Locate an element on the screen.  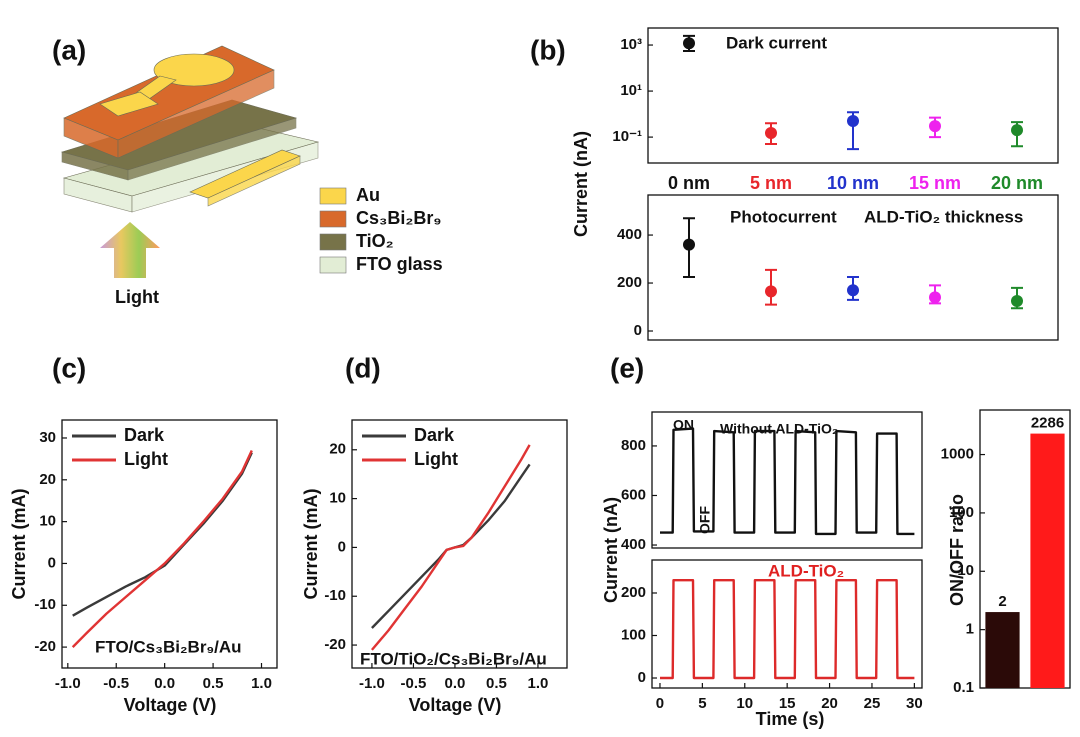
y-tick-label: -10 is located at coordinates (45, 604).